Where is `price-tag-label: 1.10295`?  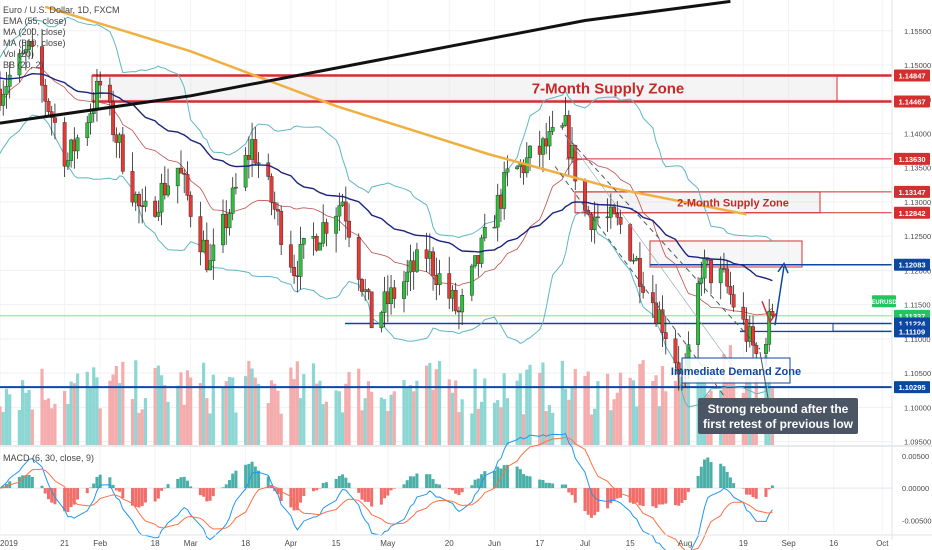
price-tag-label: 1.10295 is located at coordinates (911, 387).